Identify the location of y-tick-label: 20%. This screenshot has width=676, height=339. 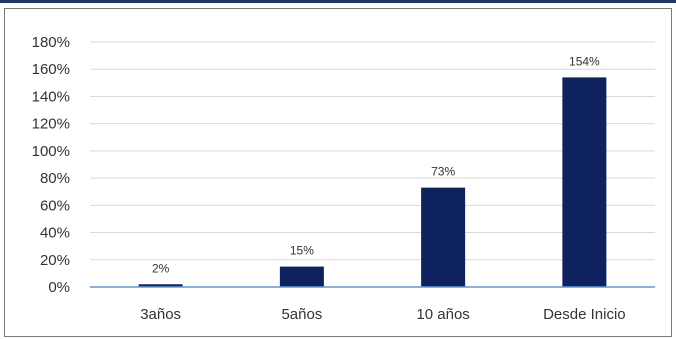
(55, 260).